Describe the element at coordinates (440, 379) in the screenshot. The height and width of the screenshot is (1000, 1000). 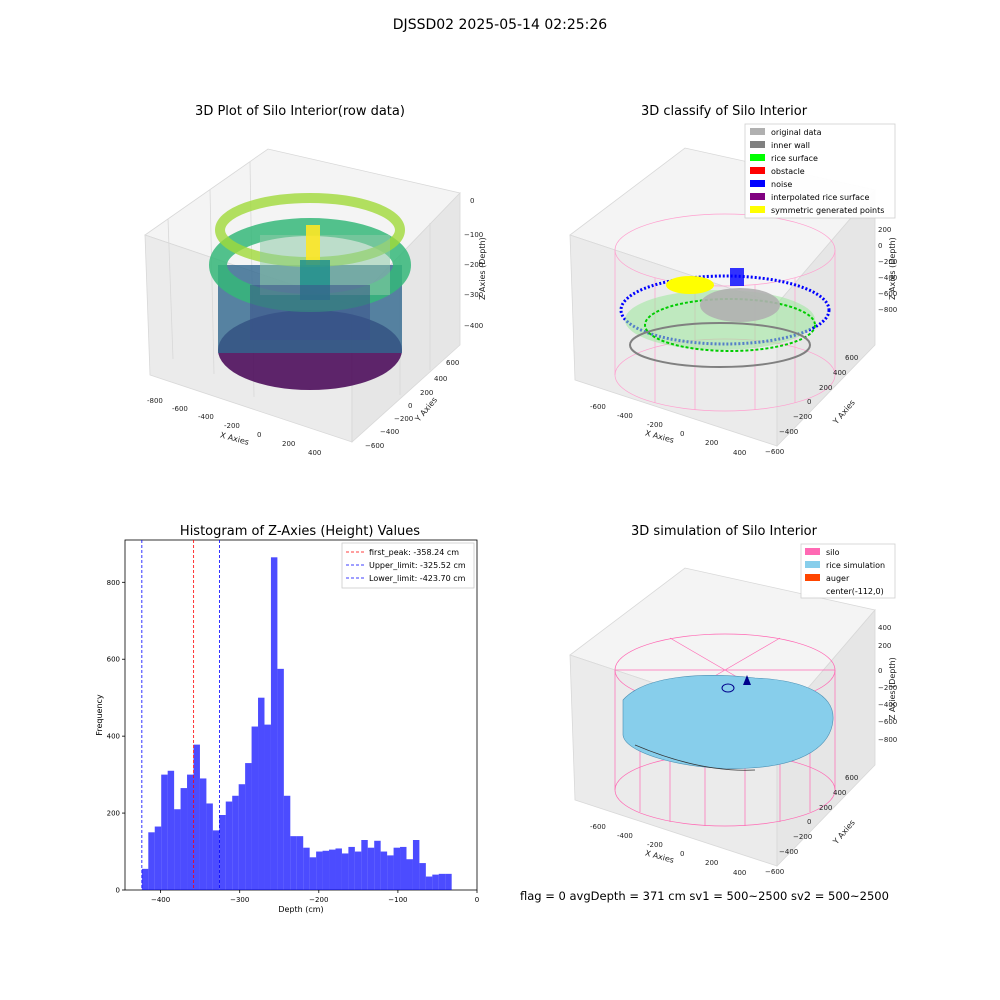
I see `raw-ytick-label: 400` at that location.